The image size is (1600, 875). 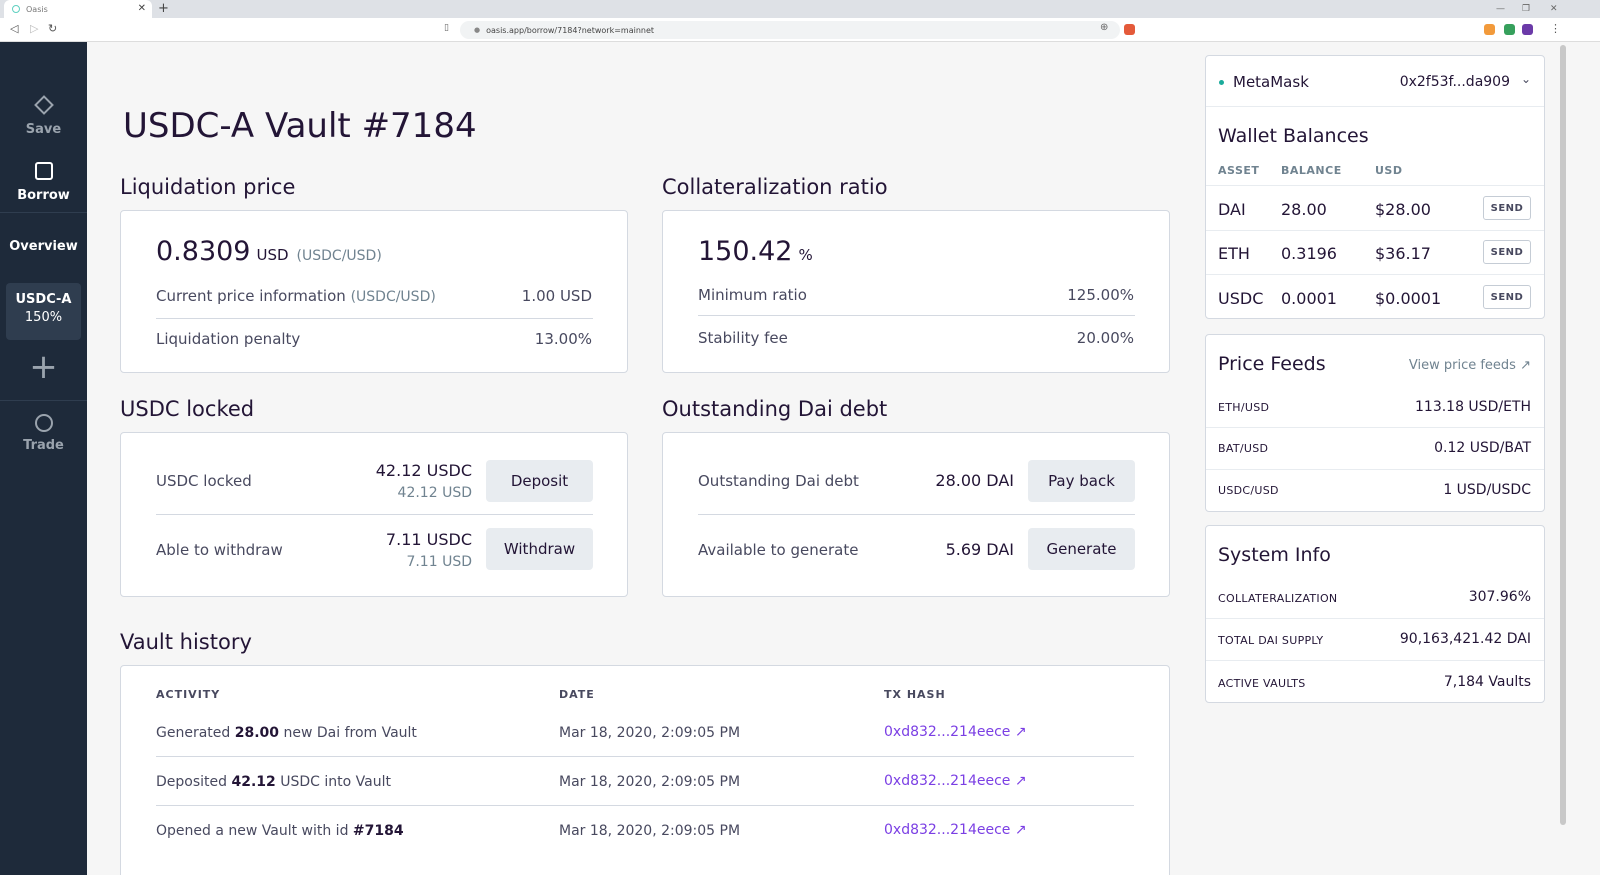 I want to click on current-price-pair: (USDC/USD), so click(x=393, y=297).